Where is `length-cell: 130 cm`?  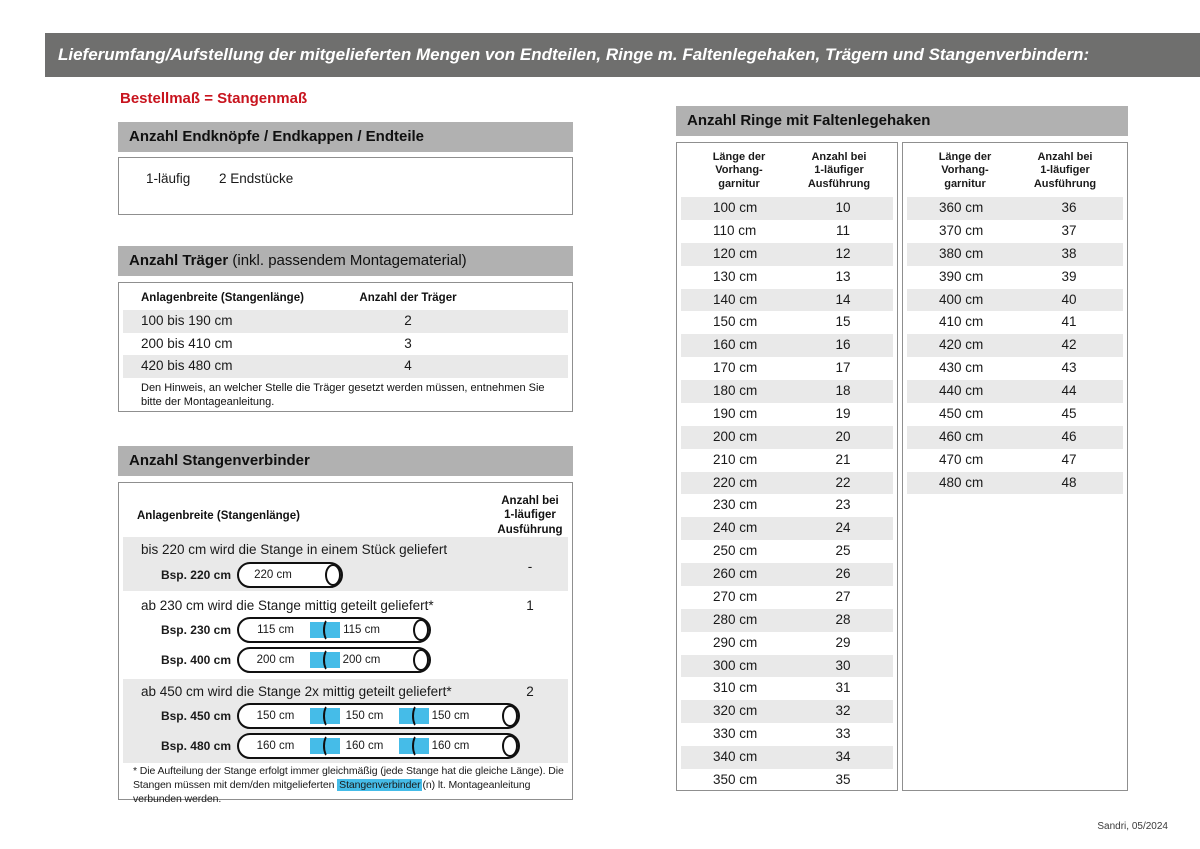
length-cell: 130 cm is located at coordinates (735, 276).